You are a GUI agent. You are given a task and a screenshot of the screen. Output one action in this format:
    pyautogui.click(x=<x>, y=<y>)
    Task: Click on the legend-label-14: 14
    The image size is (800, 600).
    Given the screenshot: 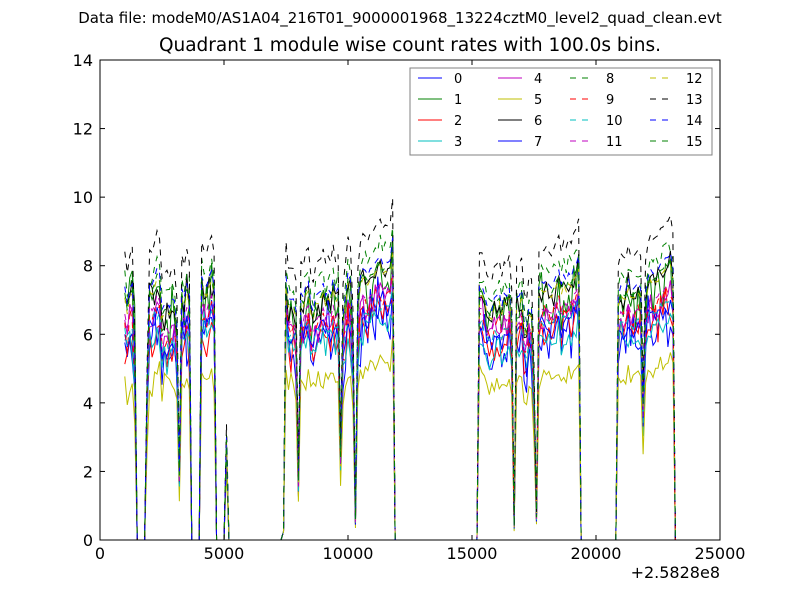 What is the action you would take?
    pyautogui.click(x=694, y=121)
    